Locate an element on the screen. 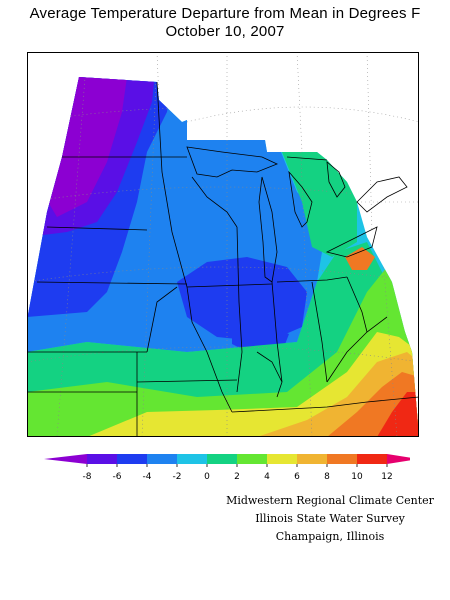 The width and height of the screenshot is (450, 600). credit-location: Champaign, Illinois is located at coordinates (330, 536).